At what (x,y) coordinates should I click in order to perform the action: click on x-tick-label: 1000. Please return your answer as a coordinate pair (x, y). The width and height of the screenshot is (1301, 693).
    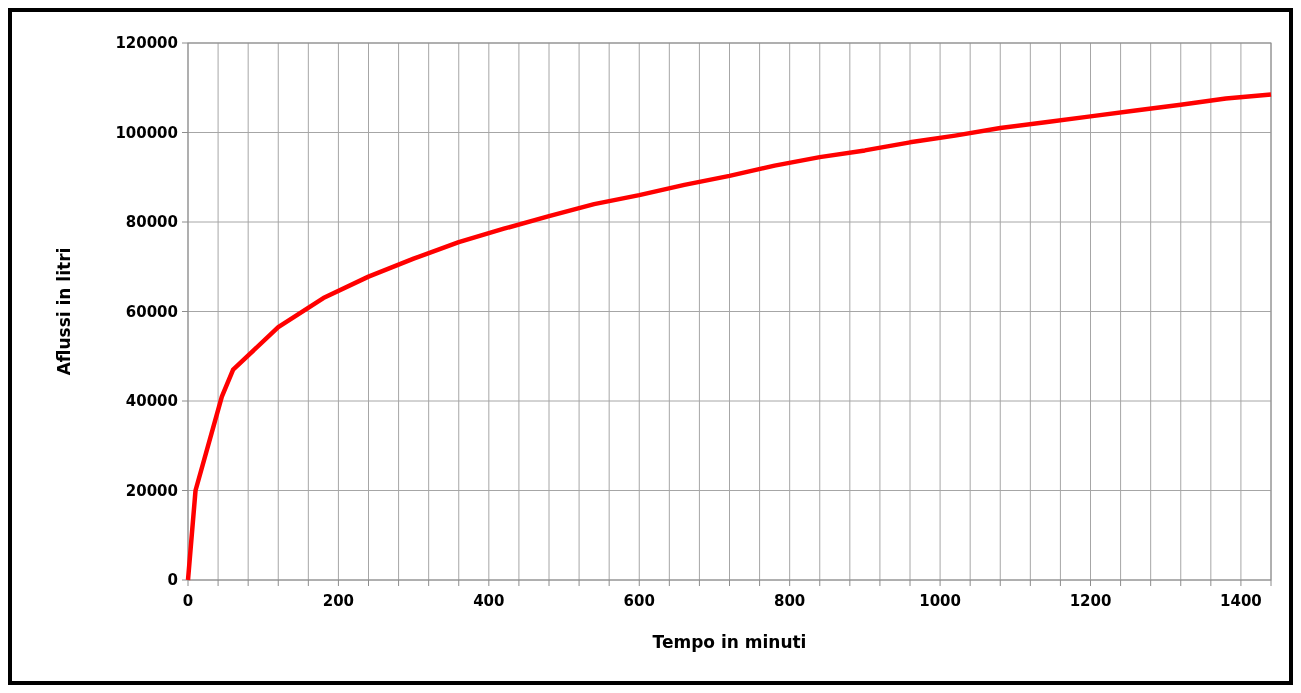
    Looking at the image, I should click on (940, 601).